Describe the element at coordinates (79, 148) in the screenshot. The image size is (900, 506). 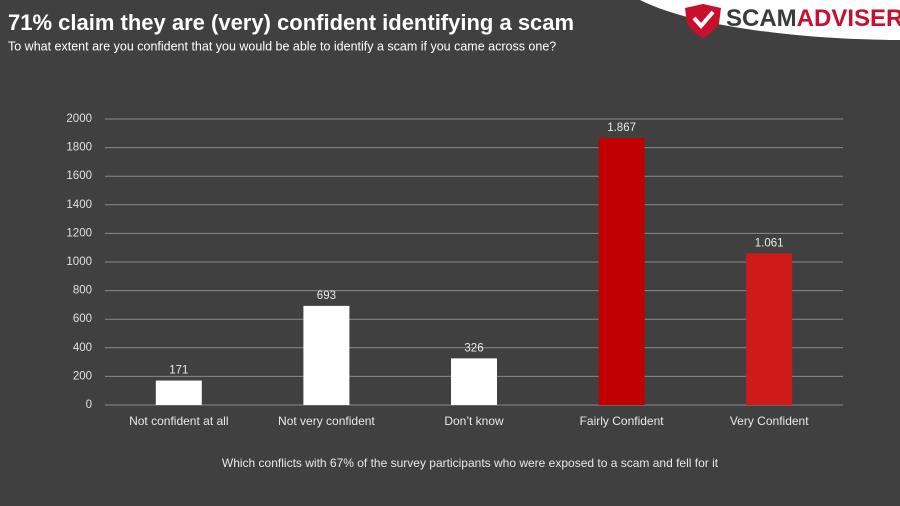
I see `y-tick-label: 1800` at that location.